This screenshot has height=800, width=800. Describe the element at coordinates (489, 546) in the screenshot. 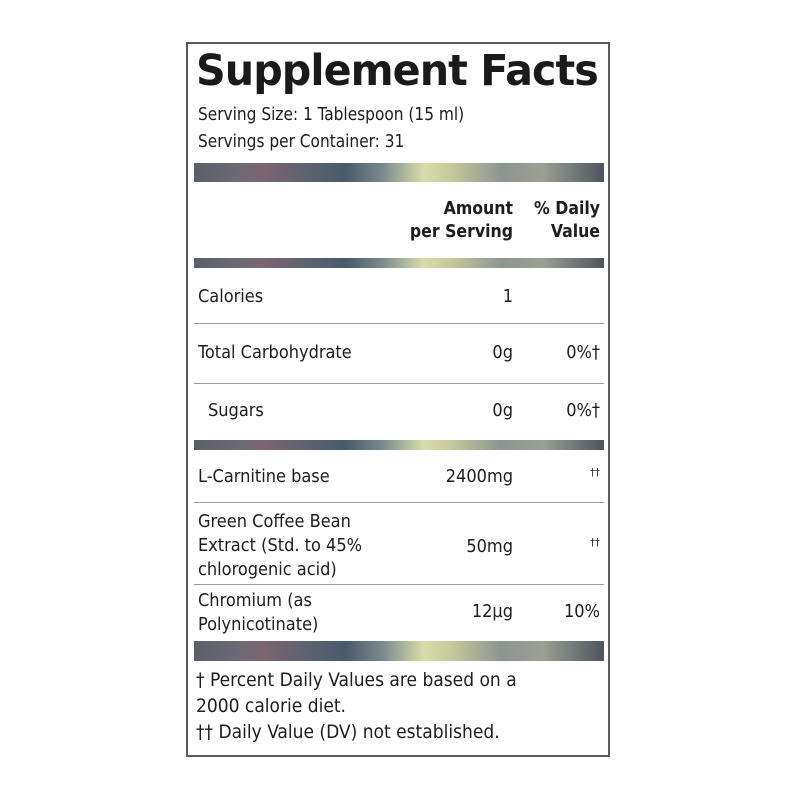

I see `row-amount: 50mg` at that location.